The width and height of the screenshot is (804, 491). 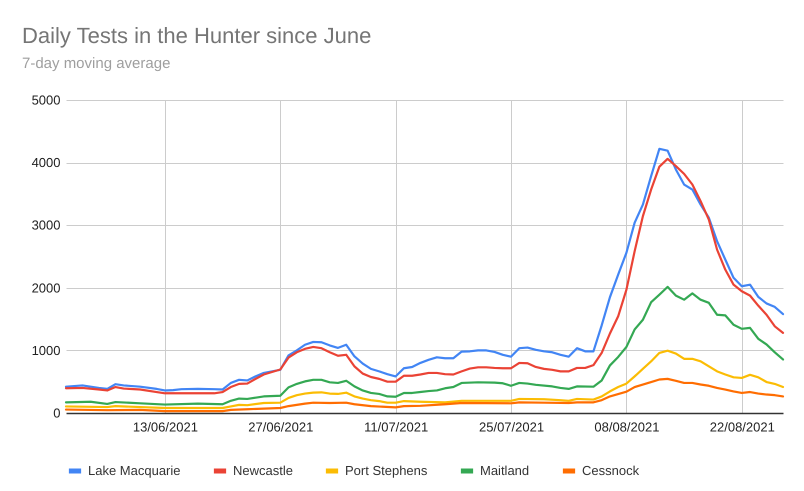 I want to click on y-tick-label: 3000, so click(x=46, y=225).